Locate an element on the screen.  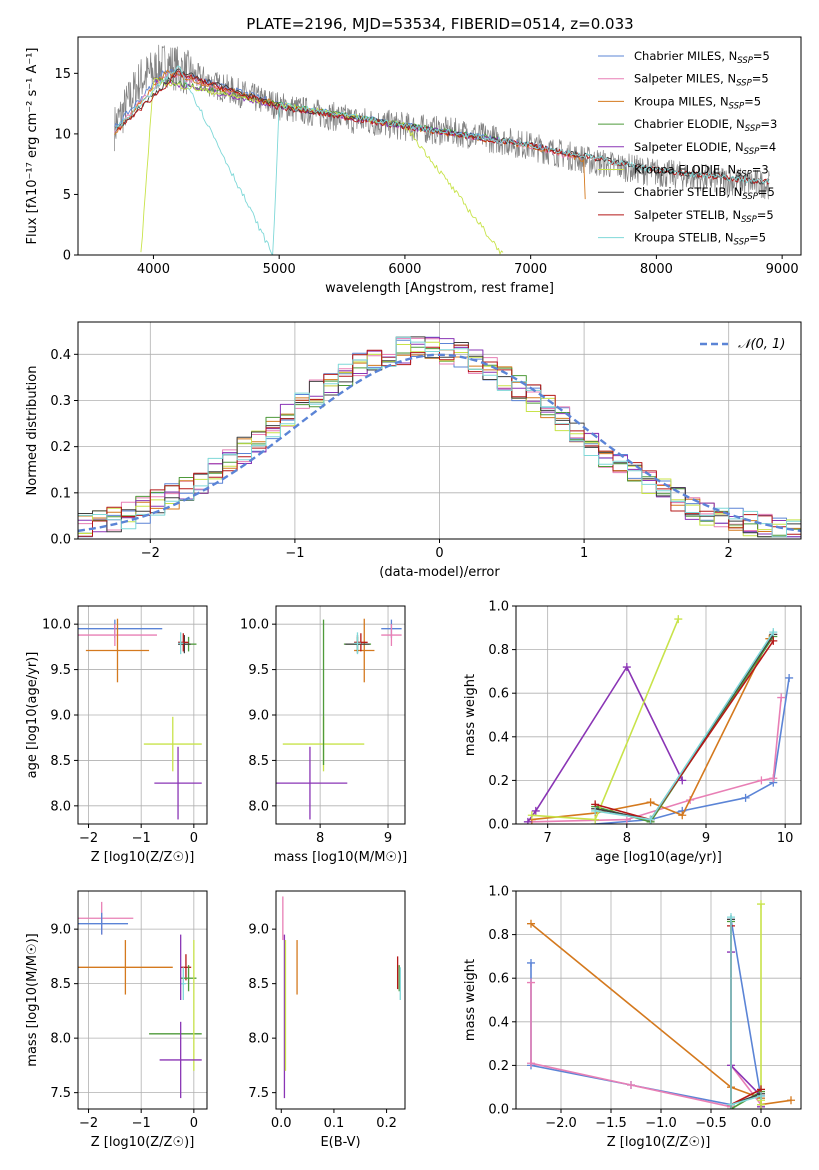
y-tick-label: 1.0 is located at coordinates (498, 607).